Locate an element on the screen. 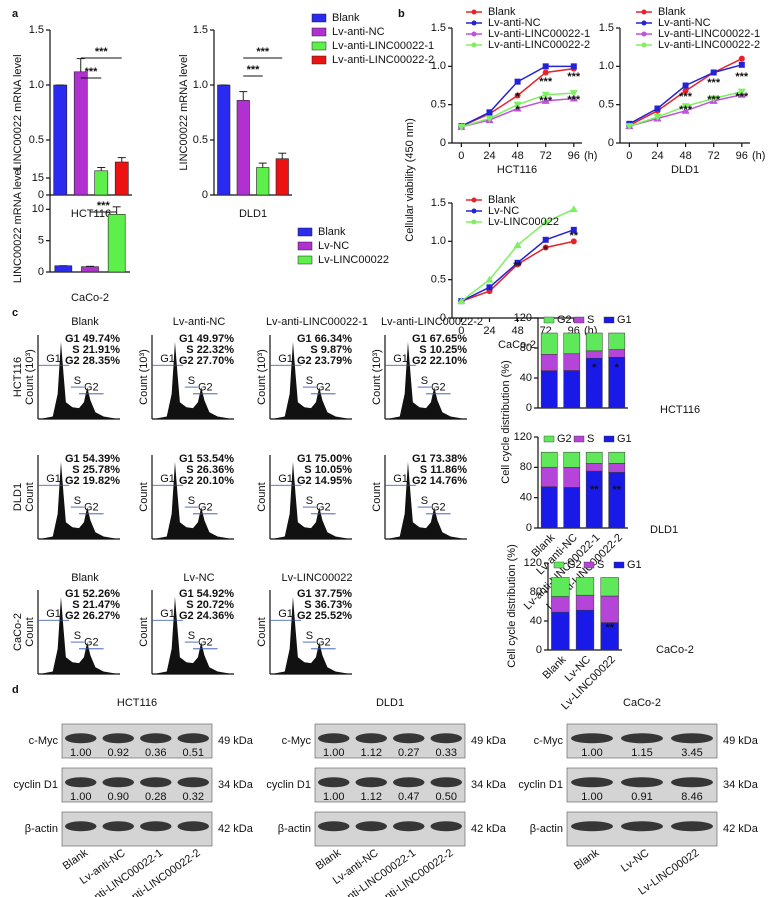  row-label: HCT116 is located at coordinates (18, 377).